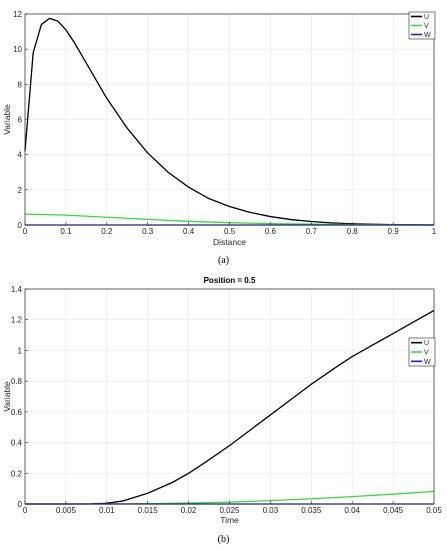 The height and width of the screenshot is (550, 447). What do you see at coordinates (107, 231) in the screenshot?
I see `x-tick-label: 0.2` at bounding box center [107, 231].